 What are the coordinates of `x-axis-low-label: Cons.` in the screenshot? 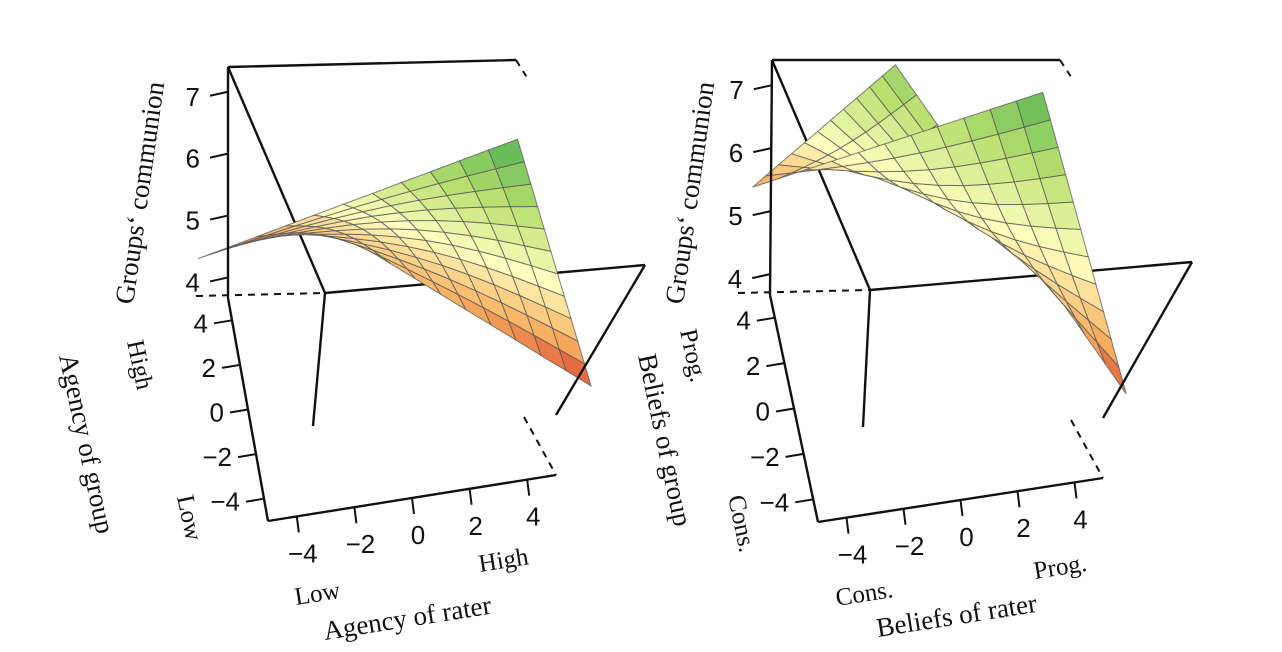 It's located at (864, 594).